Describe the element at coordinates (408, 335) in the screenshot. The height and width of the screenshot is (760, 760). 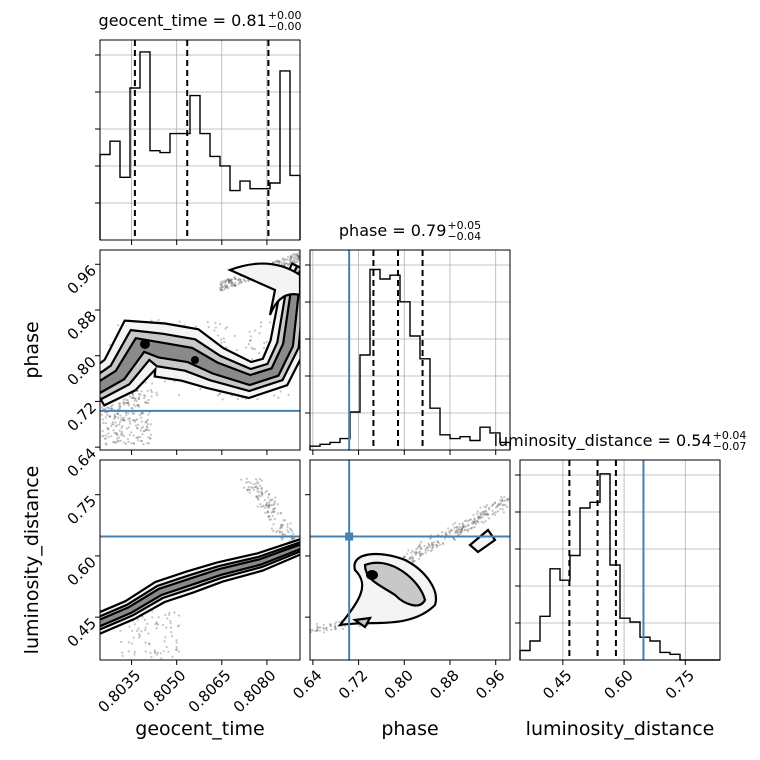
I see `hist-panel-phase: phase = 0.79 −0.04+0.05` at that location.